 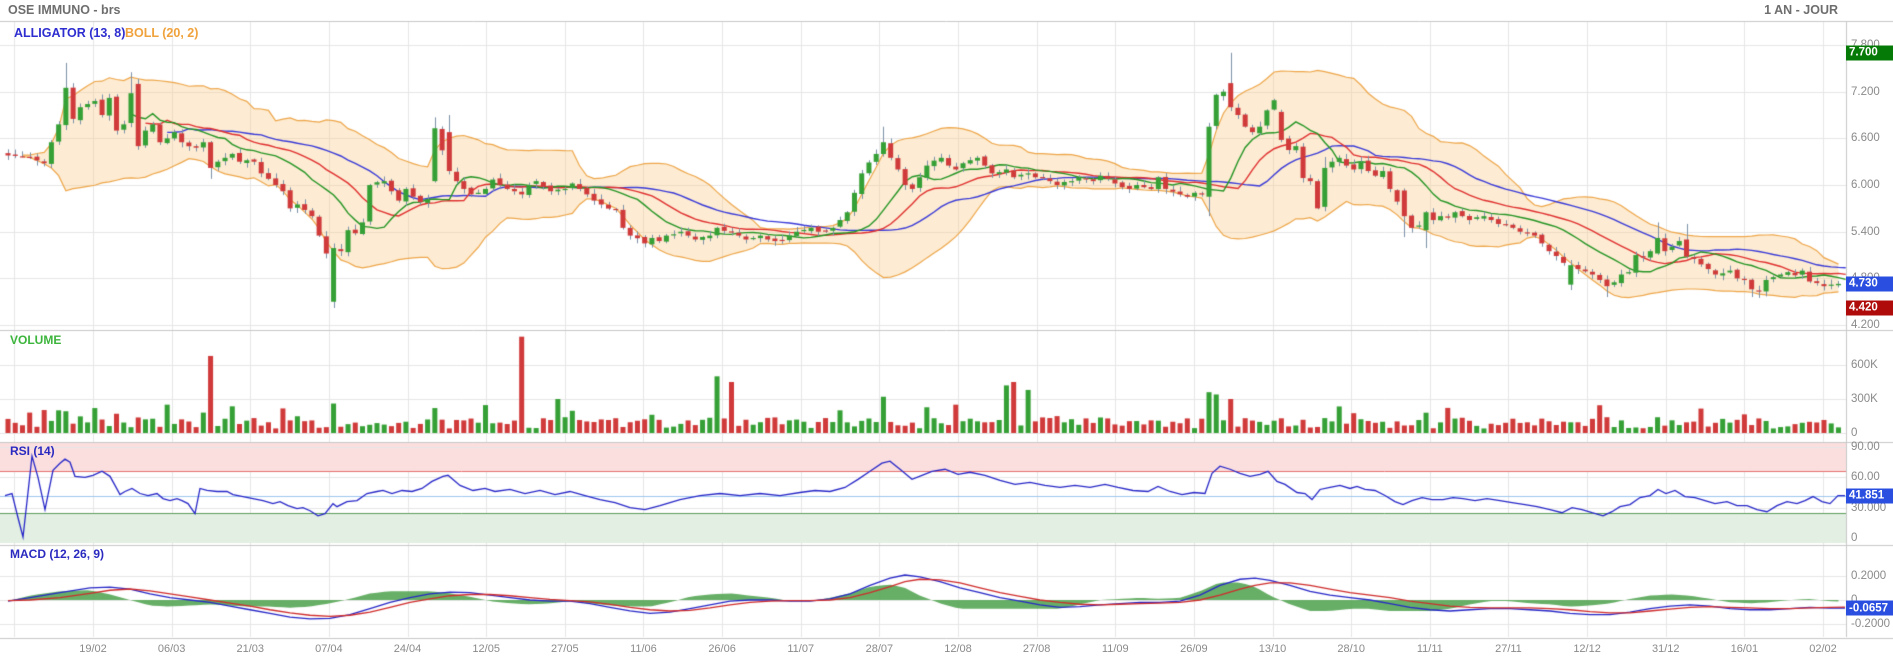 What do you see at coordinates (1801, 10) in the screenshot?
I see `period-label: 1 AN - JOUR` at bounding box center [1801, 10].